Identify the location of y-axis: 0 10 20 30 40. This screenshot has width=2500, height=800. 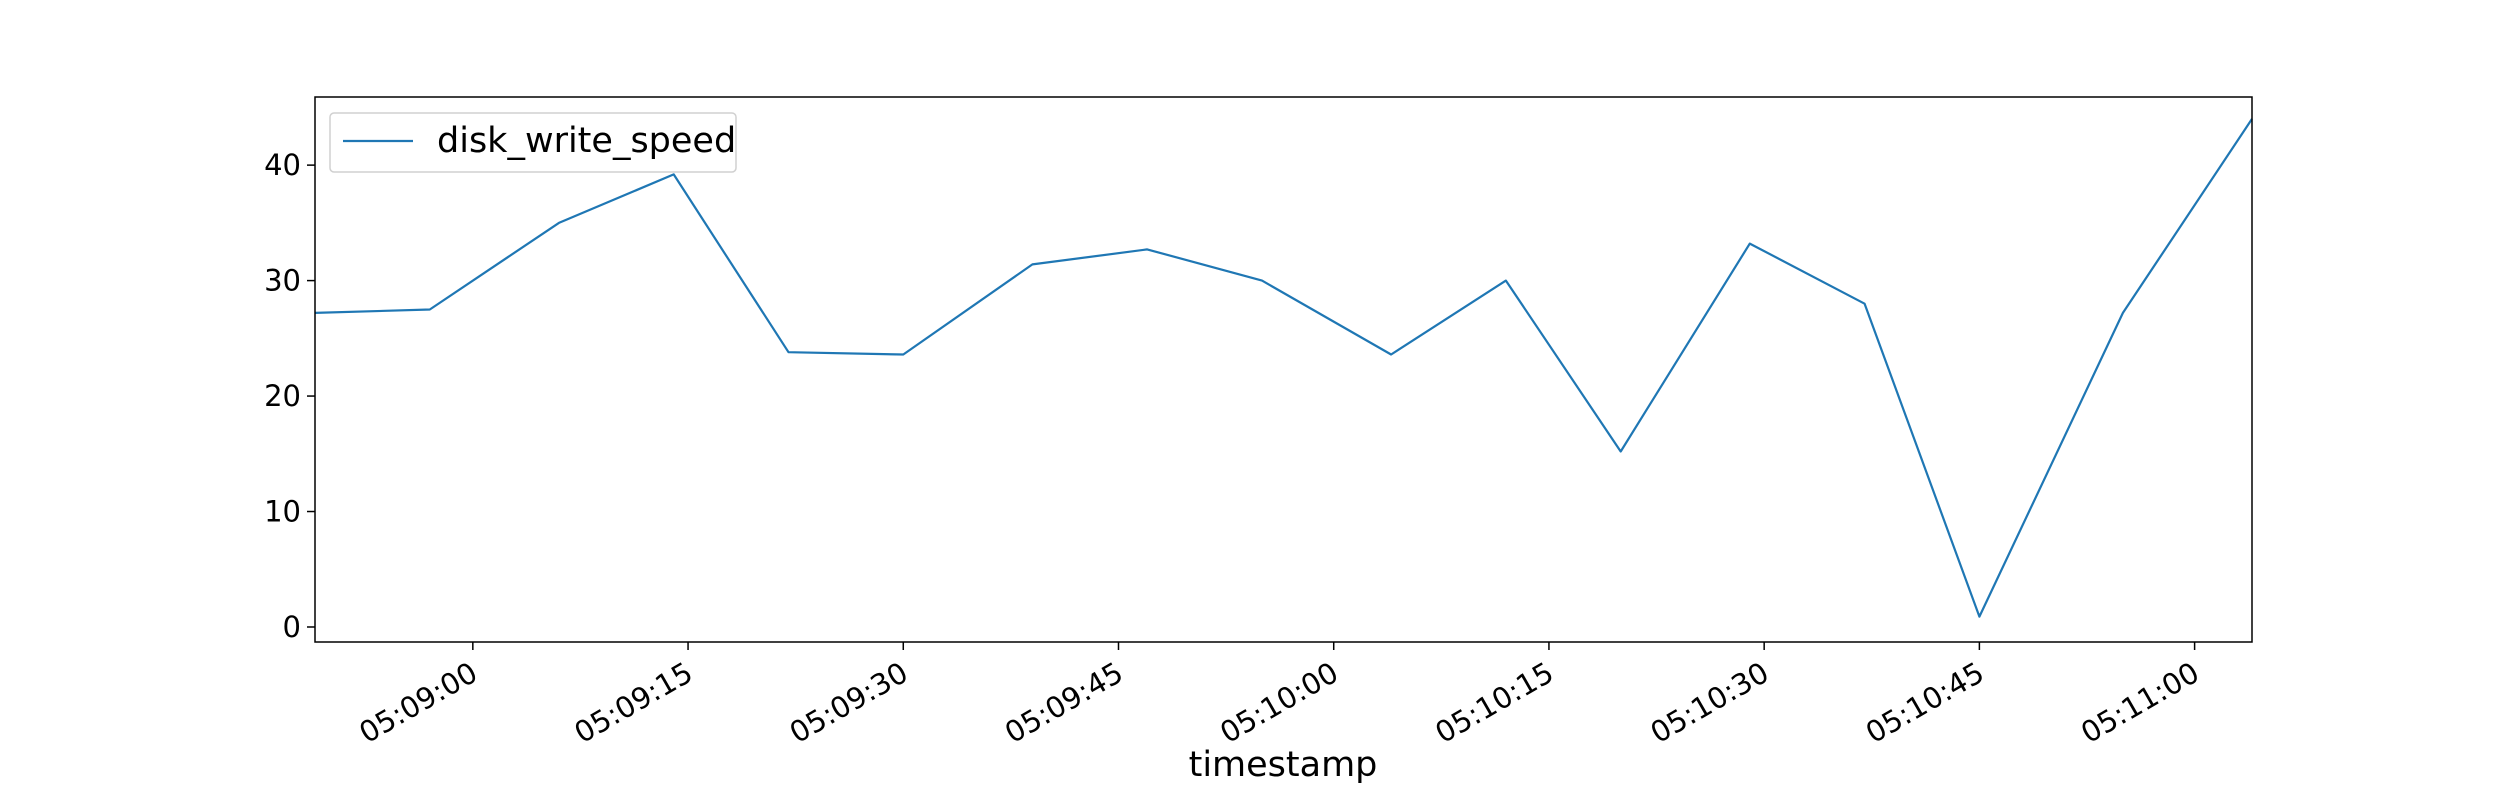
(289, 396).